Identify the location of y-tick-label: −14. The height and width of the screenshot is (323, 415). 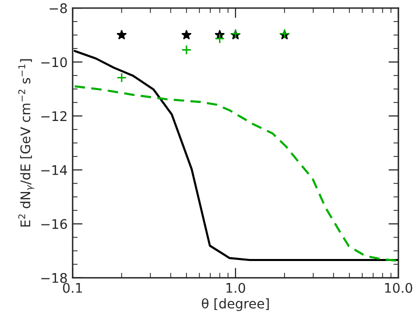
(54, 170).